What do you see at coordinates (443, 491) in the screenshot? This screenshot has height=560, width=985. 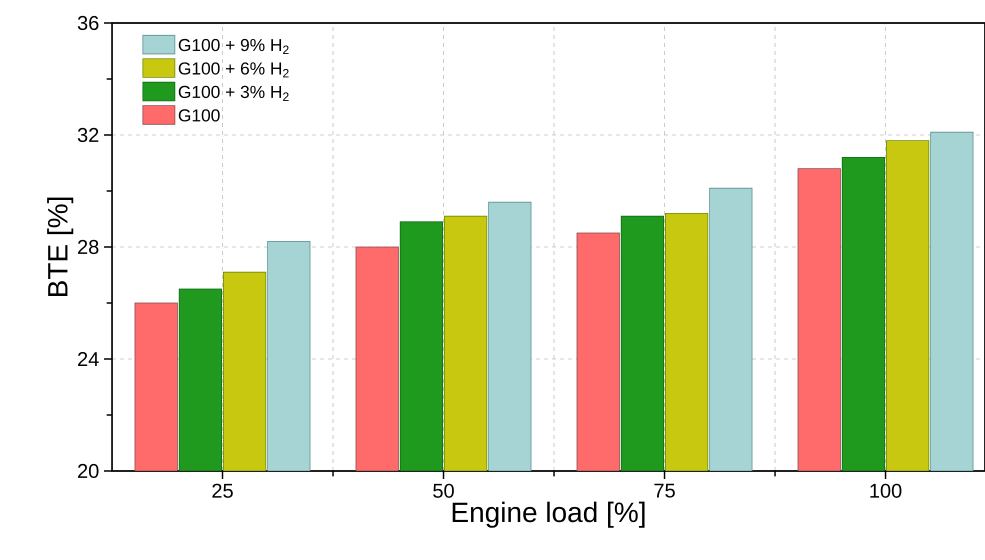 I see `x-tick-label: 50` at bounding box center [443, 491].